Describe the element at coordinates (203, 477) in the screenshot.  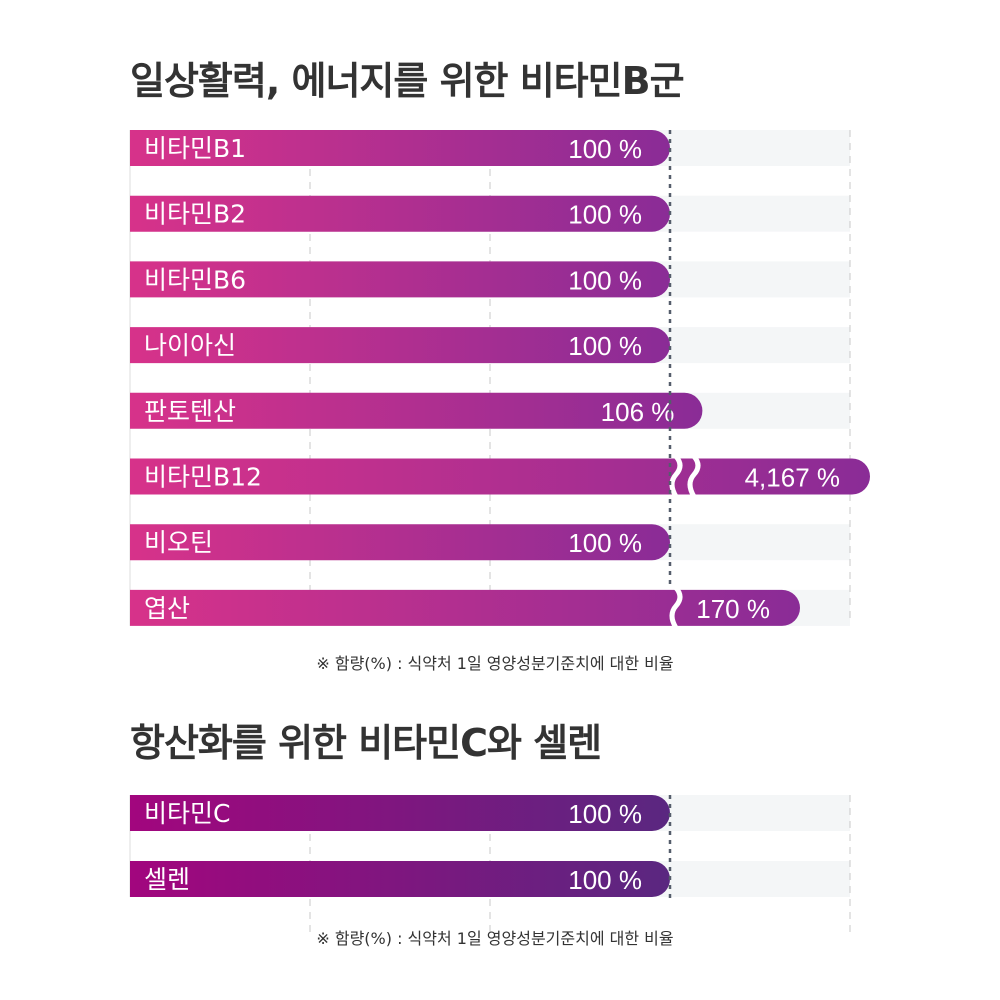
I see `bar-category-label: 비타민B12` at that location.